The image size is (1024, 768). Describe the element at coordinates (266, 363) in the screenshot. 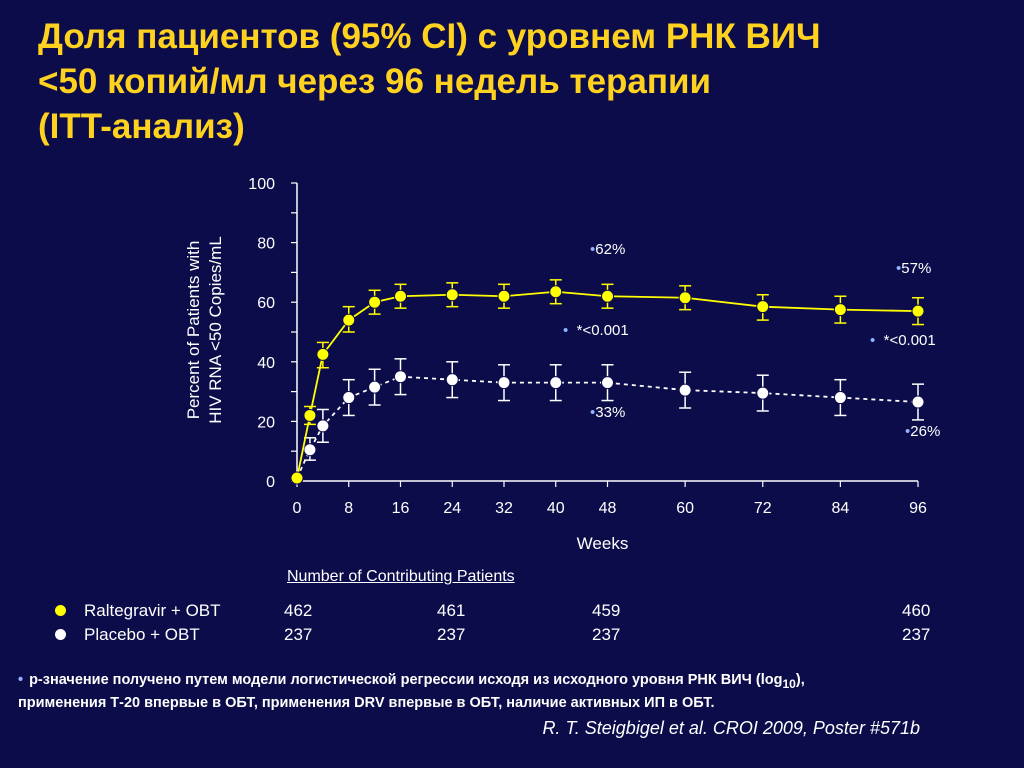

I see `y-tick-label: 40` at that location.